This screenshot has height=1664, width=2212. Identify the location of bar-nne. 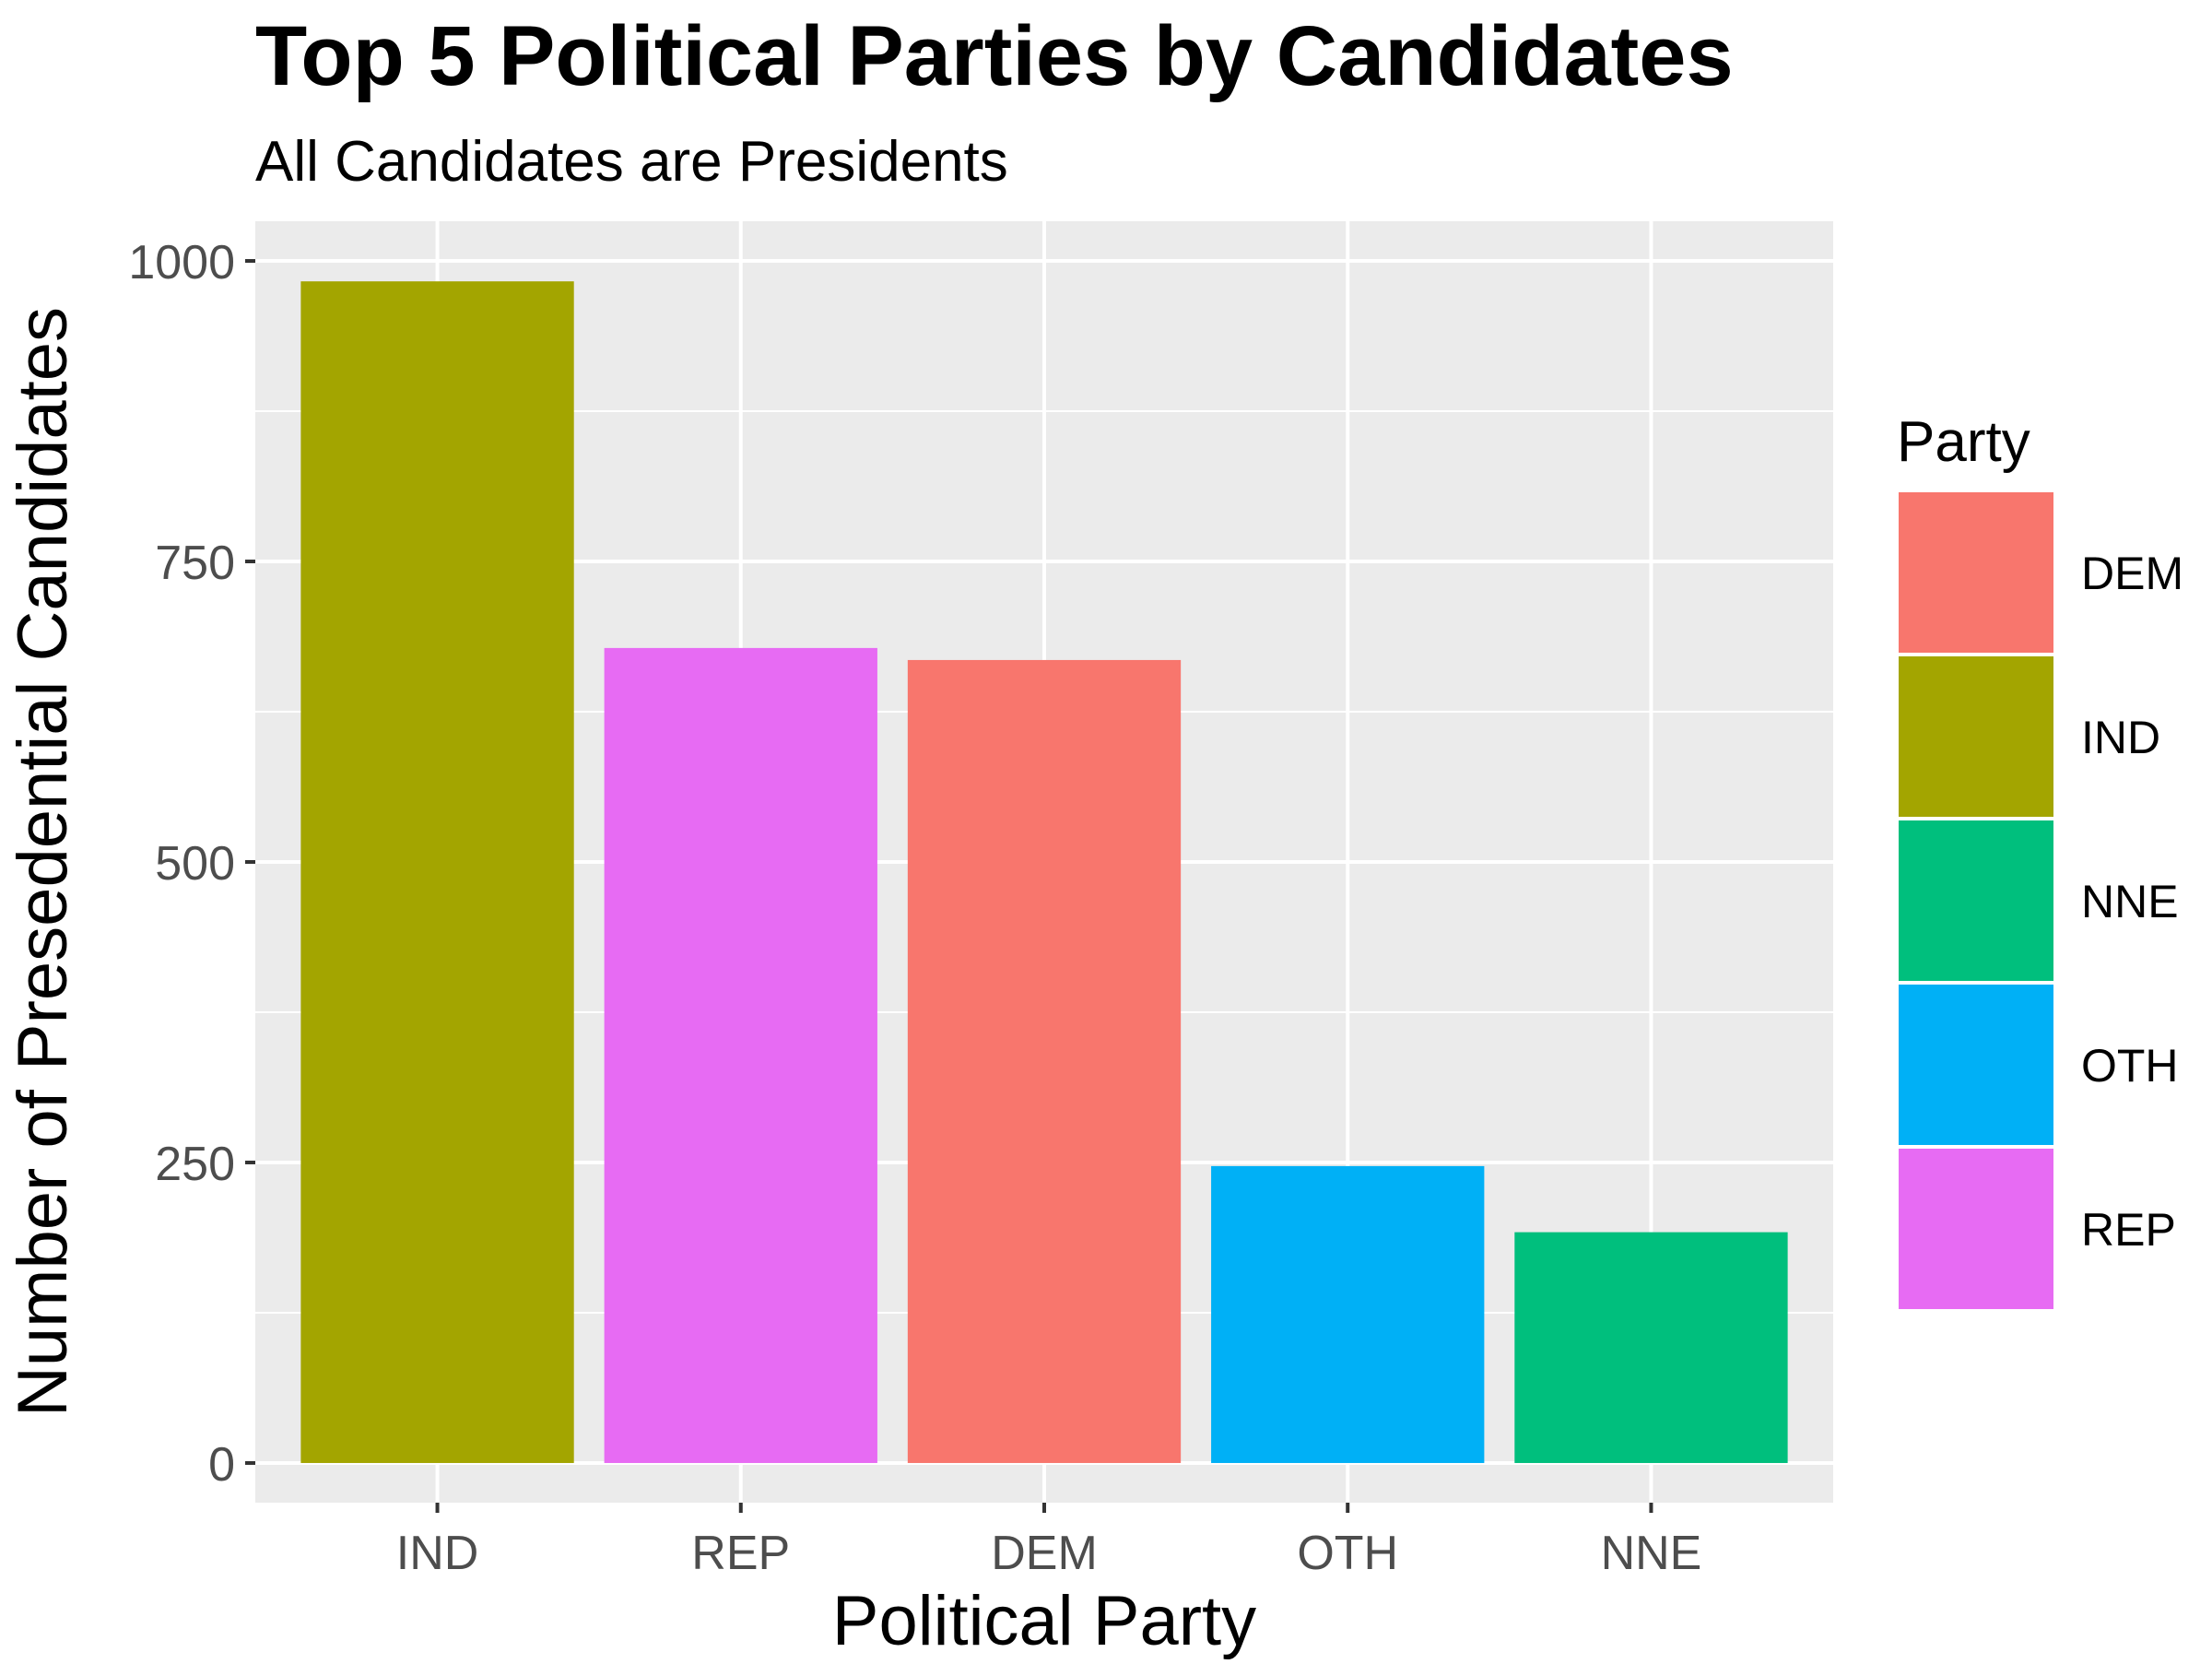
(1651, 1347).